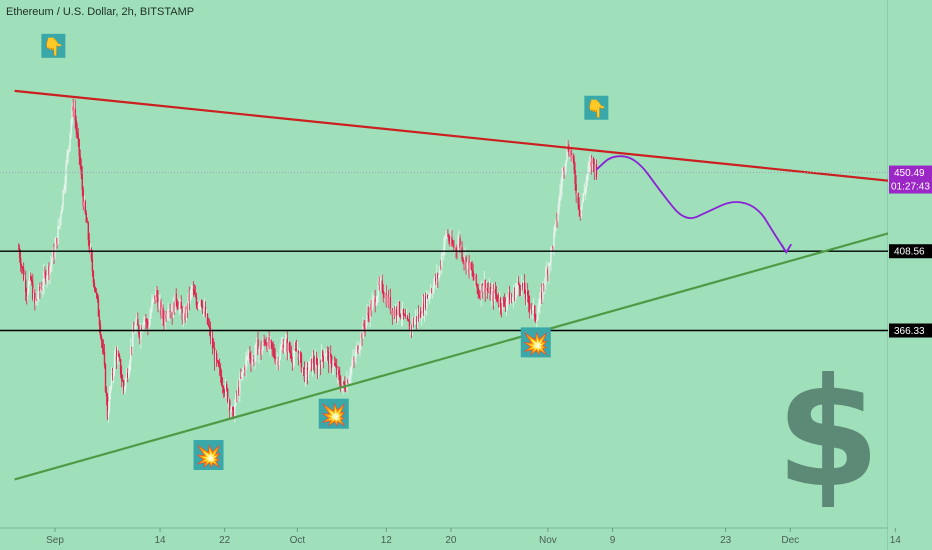  What do you see at coordinates (909, 331) in the screenshot?
I see `level-price-tag-label: 366.33` at bounding box center [909, 331].